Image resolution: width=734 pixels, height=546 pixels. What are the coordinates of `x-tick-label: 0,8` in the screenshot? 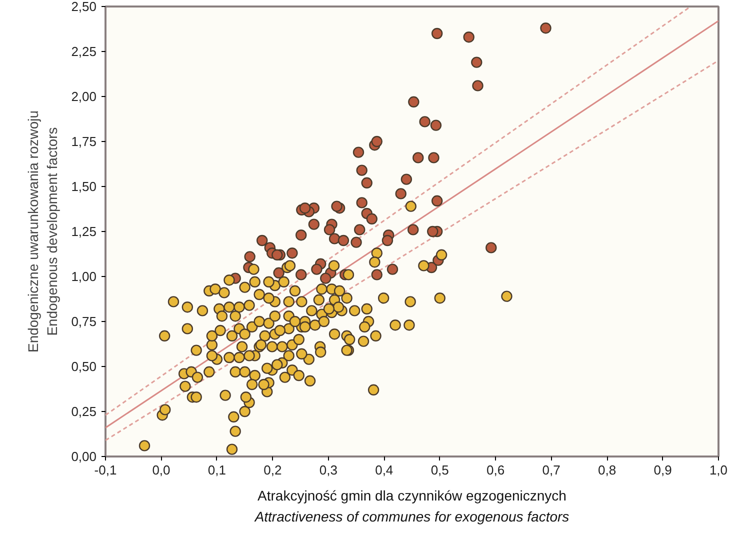 It's located at (607, 470).